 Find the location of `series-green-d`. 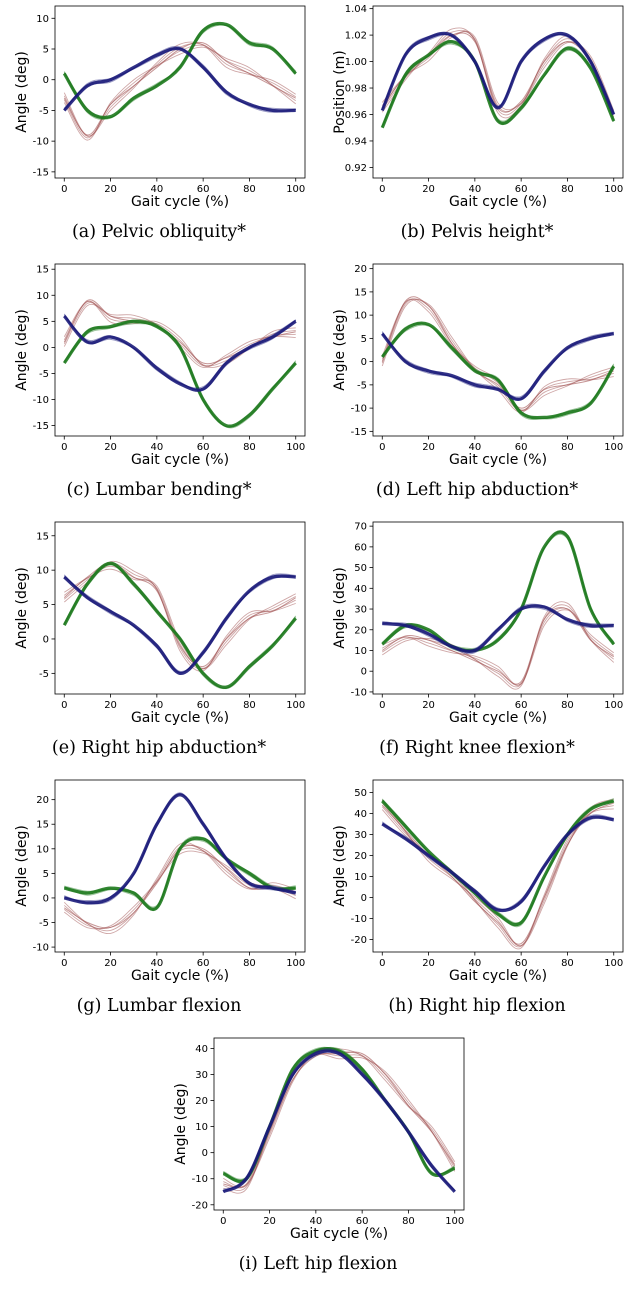

series-green-d is located at coordinates (498, 370).